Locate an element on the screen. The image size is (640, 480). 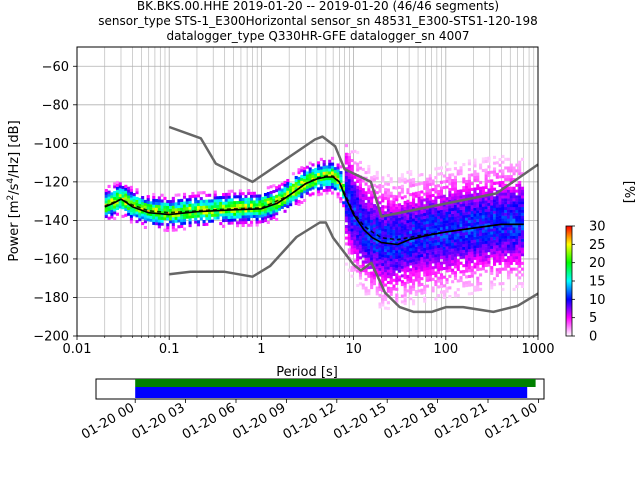
coverage-tick-label: 01-21 00 is located at coordinates (511, 421).